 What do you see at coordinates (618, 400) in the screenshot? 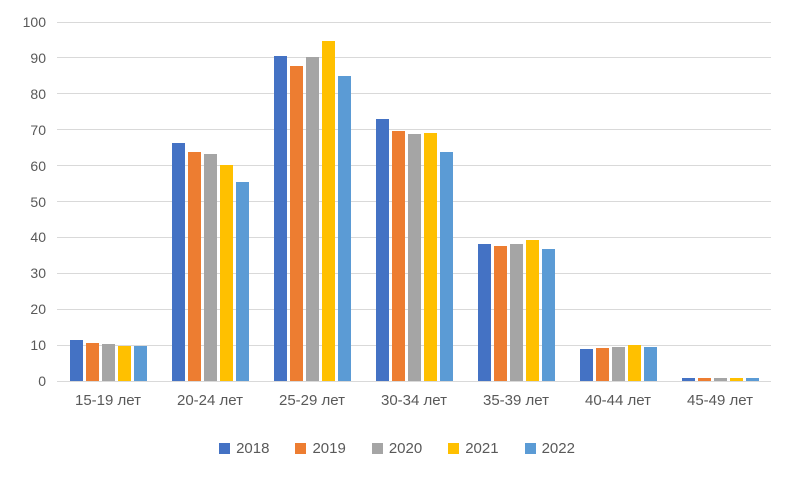
I see `x-tick-label-40-44 лет: 40-44 лет` at bounding box center [618, 400].